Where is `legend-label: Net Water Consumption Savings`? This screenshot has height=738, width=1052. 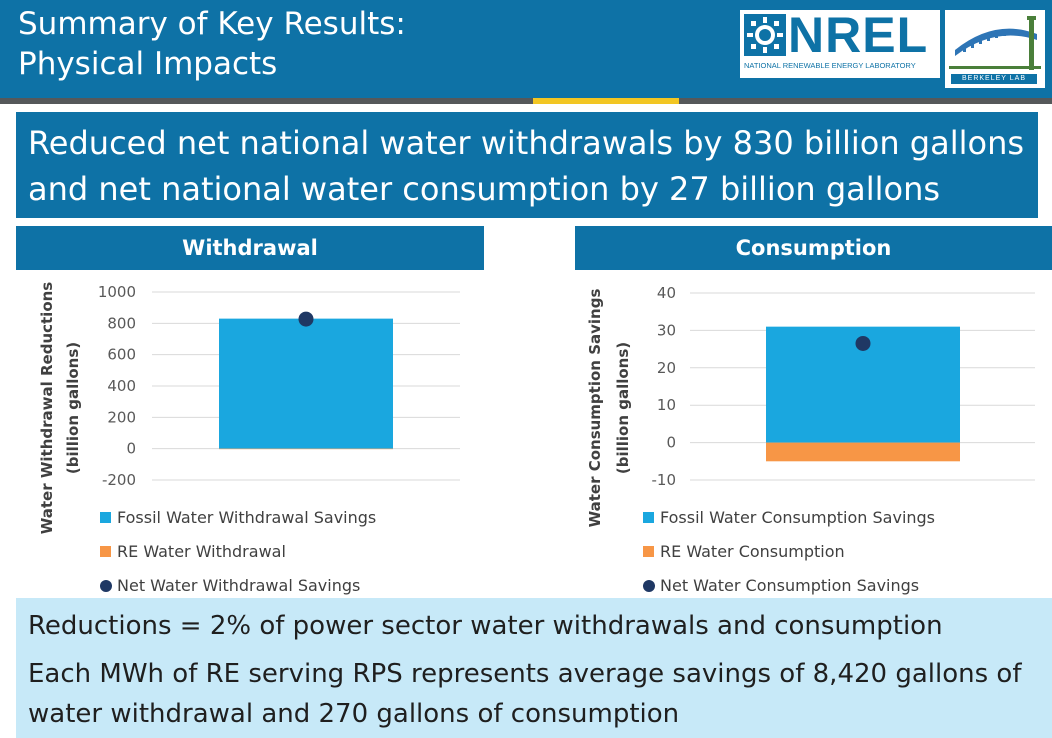 legend-label: Net Water Consumption Savings is located at coordinates (790, 585).